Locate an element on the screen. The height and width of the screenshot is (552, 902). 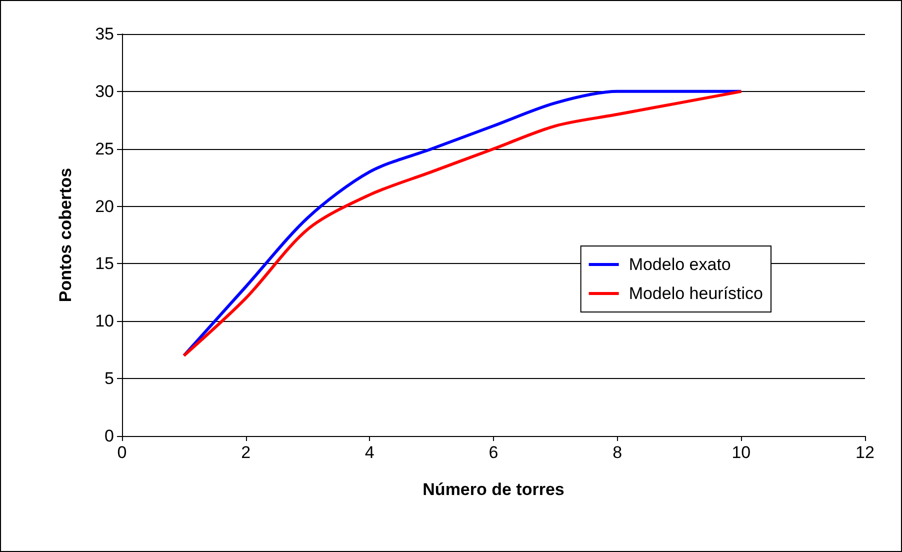
x-tick-label: 4 is located at coordinates (369, 452).